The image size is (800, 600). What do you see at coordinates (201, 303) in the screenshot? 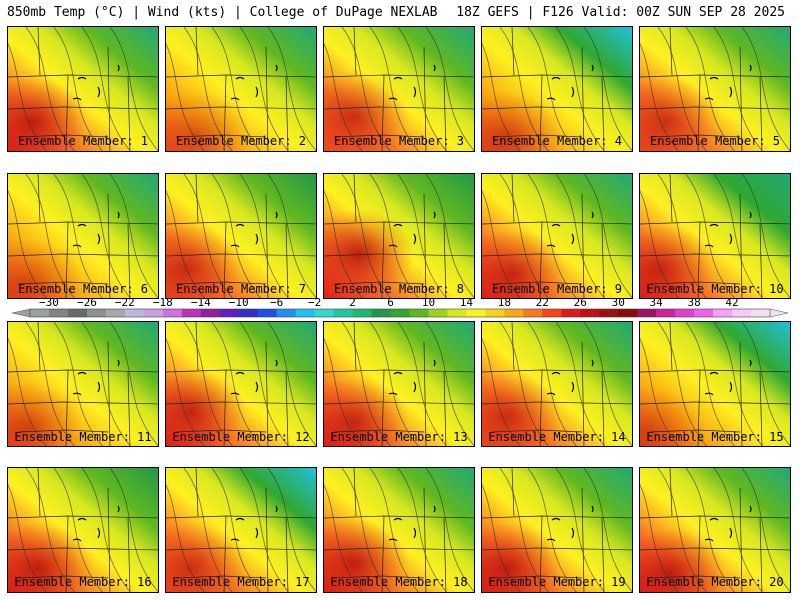
I see `colorbar-tick-label: −14` at bounding box center [201, 303].